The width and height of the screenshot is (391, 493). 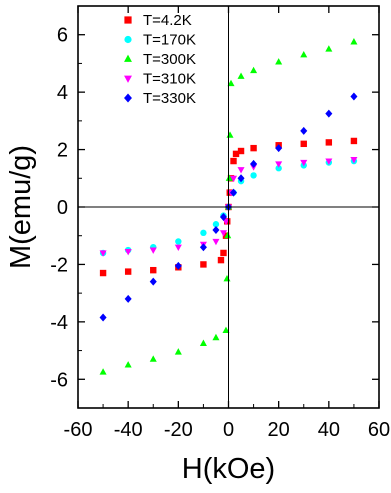 What do you see at coordinates (62, 93) in the screenshot?
I see `y-tick-label: 4` at bounding box center [62, 93].